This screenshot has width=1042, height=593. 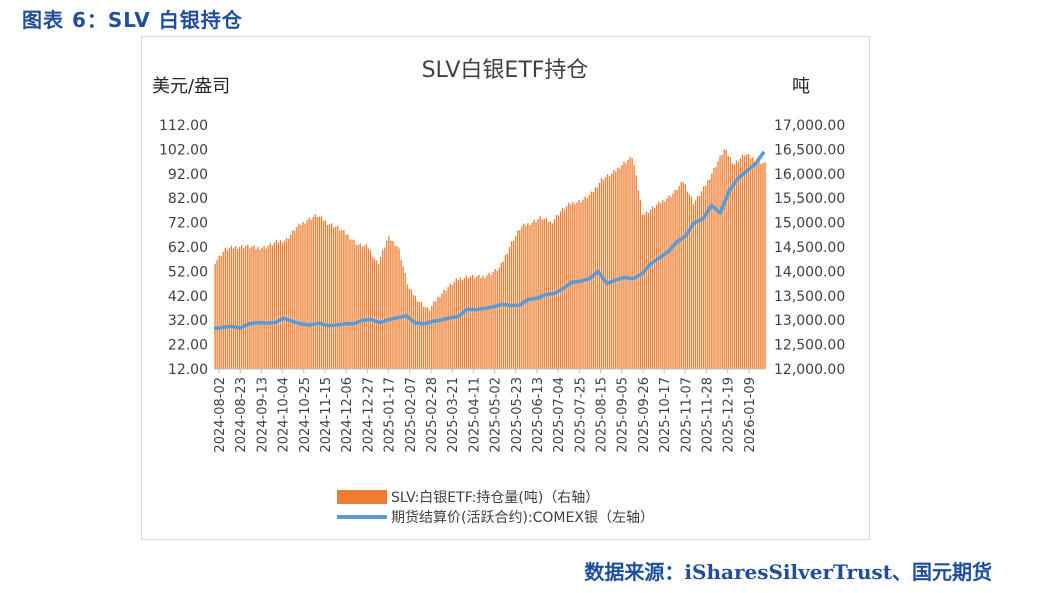 I want to click on x-tick-label: 2025-12-19, so click(x=729, y=415).